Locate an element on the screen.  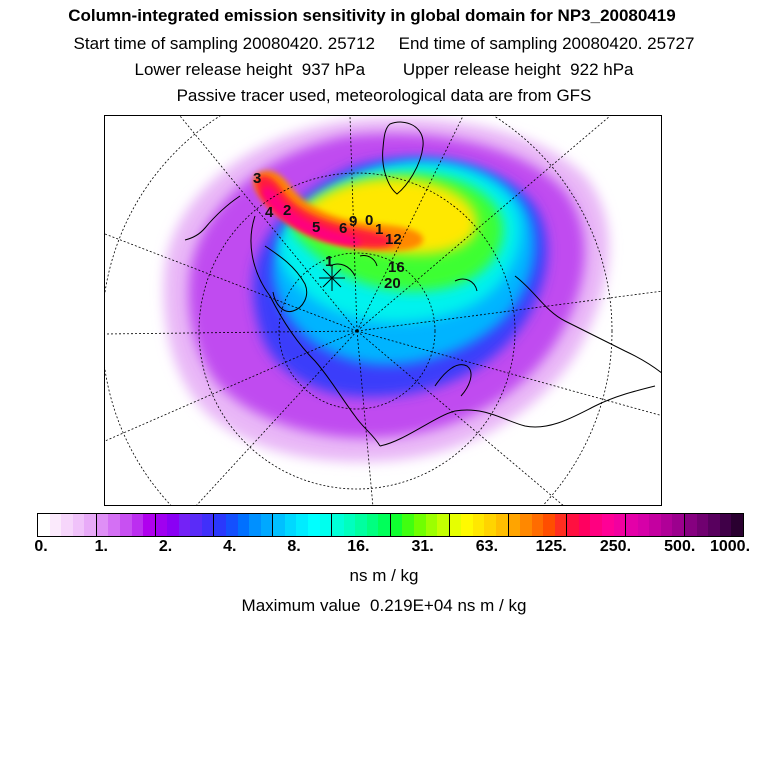
field-layer-orange is located at coordinates (338, 211).